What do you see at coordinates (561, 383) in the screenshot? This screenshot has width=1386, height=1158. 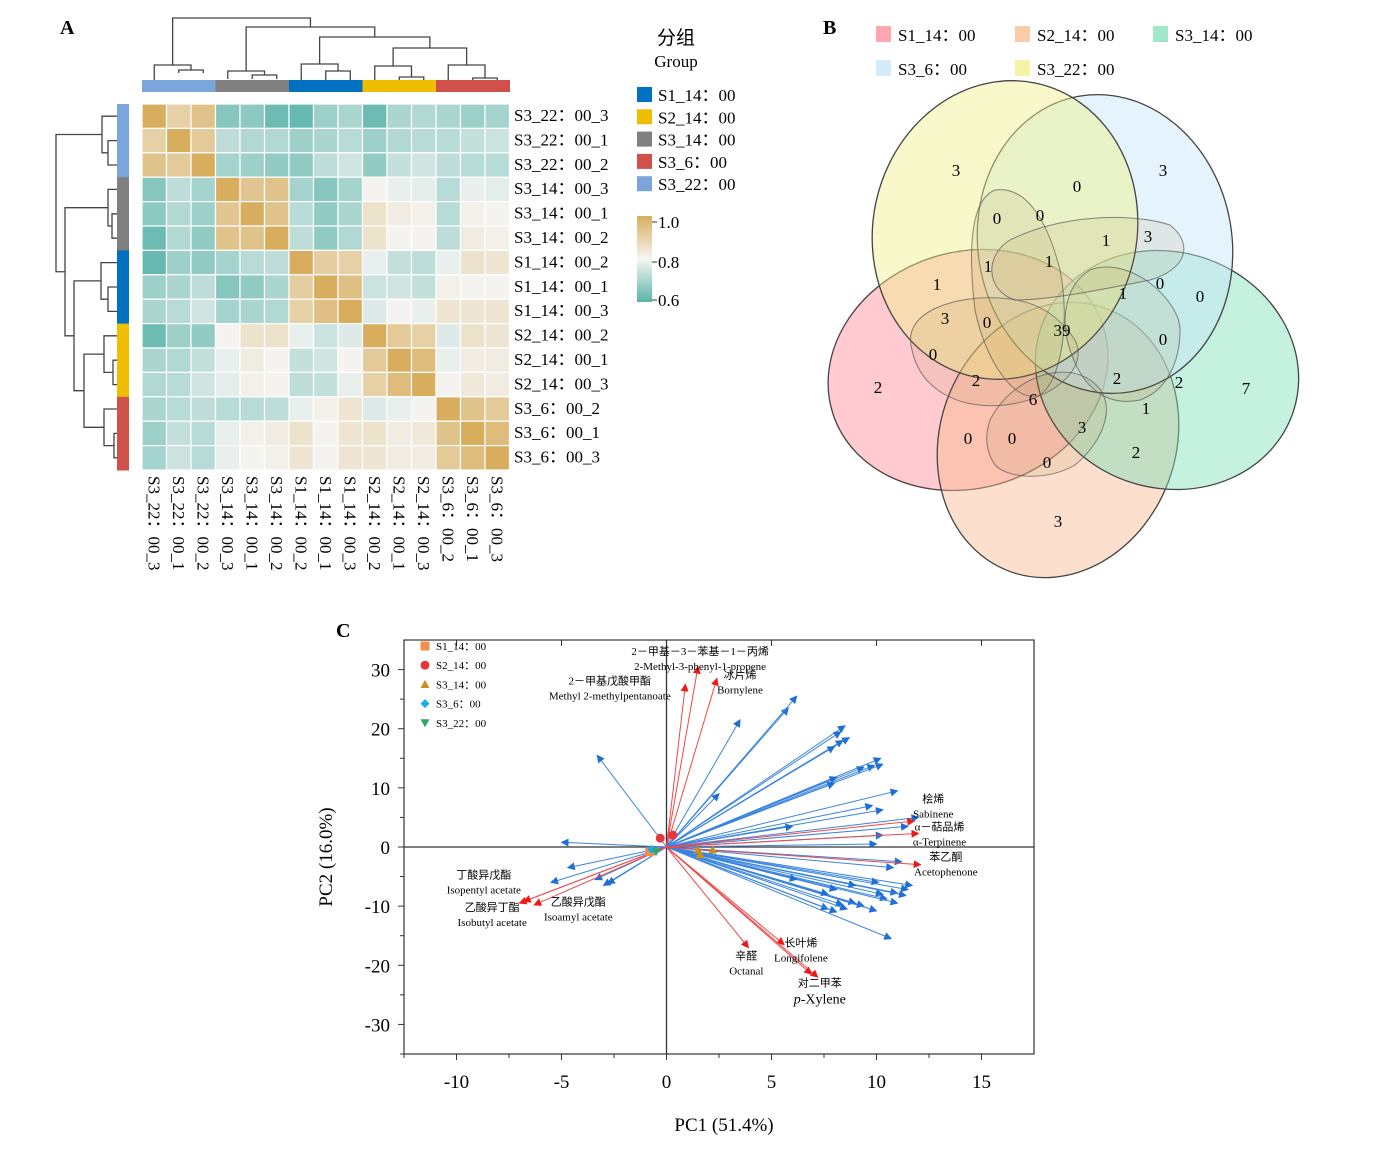 I see `row-label: S2_14：00_3` at bounding box center [561, 383].